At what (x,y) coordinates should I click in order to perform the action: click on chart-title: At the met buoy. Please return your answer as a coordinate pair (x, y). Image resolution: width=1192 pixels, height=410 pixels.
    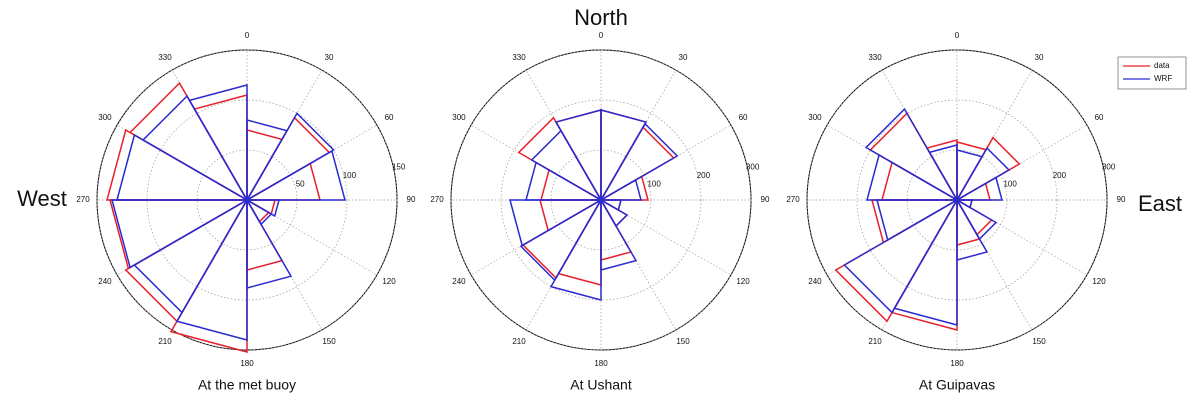
    Looking at the image, I should click on (247, 385).